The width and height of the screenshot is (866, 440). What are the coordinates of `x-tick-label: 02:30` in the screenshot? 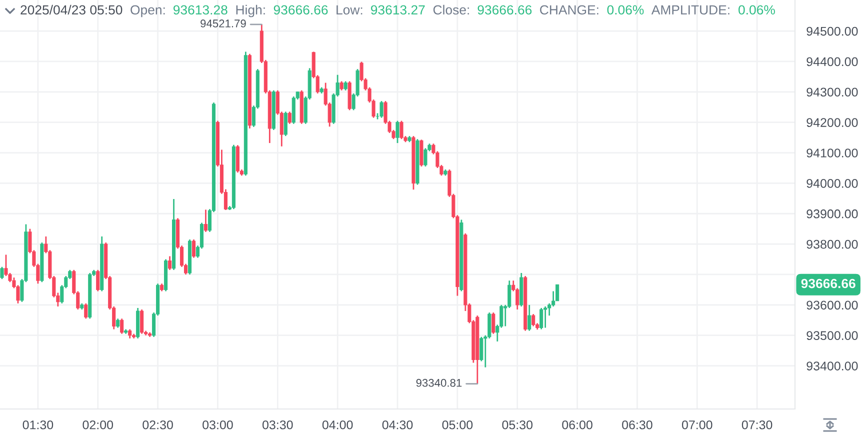 It's located at (157, 425).